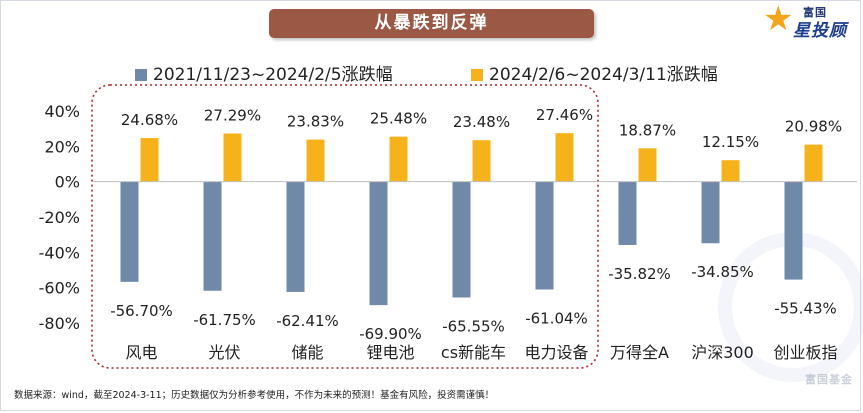 This screenshot has width=863, height=413. I want to click on y-tick-label: 40%, so click(62, 111).